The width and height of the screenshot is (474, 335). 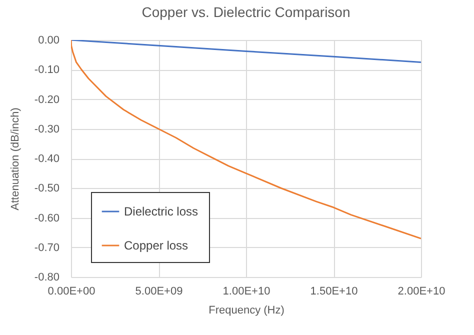 I want to click on y-tick-label: -0.50, so click(x=47, y=188).